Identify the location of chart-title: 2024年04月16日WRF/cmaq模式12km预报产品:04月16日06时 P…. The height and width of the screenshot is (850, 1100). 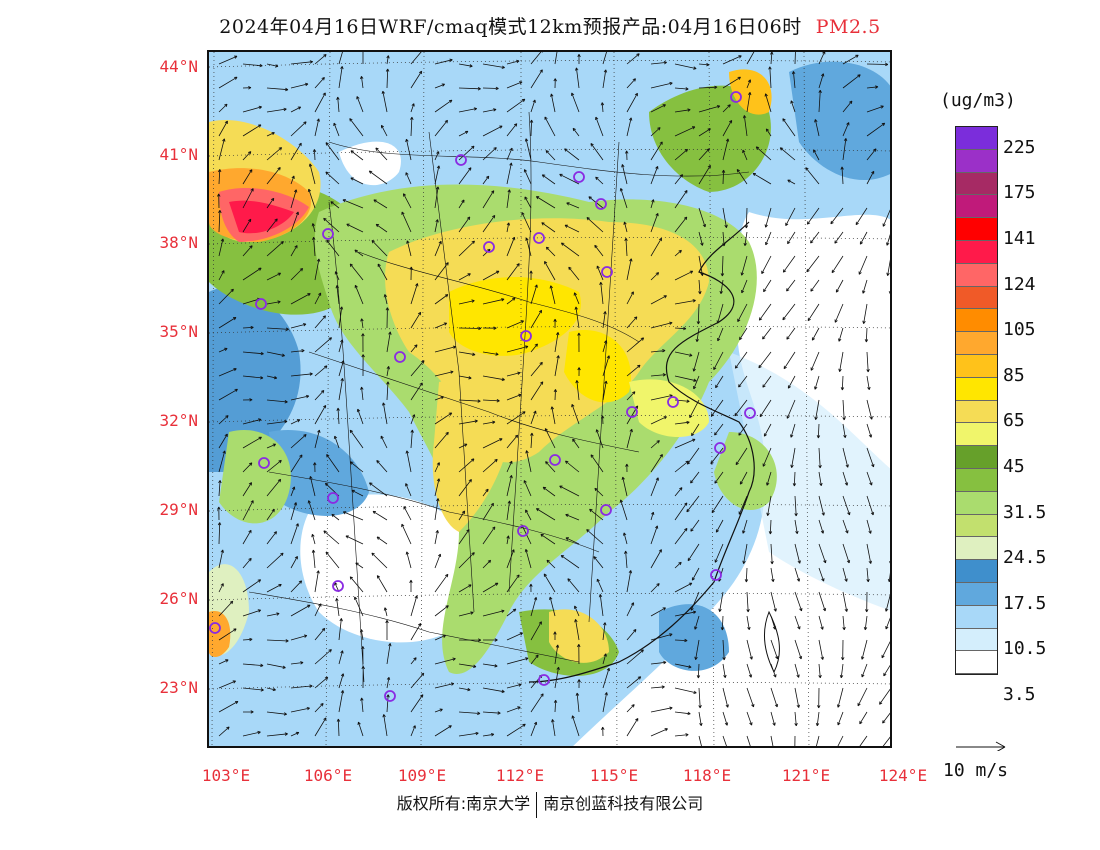
(550, 25).